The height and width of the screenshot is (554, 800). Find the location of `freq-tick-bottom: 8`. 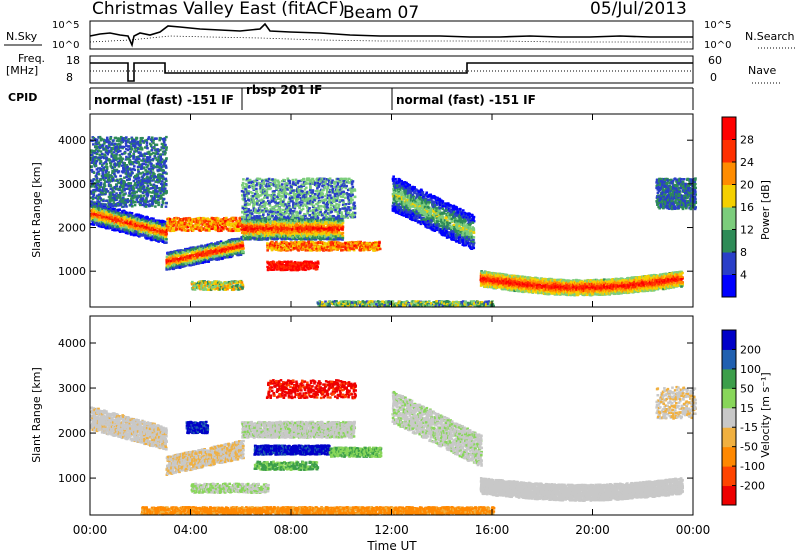

freq-tick-bottom: 8 is located at coordinates (69, 77).